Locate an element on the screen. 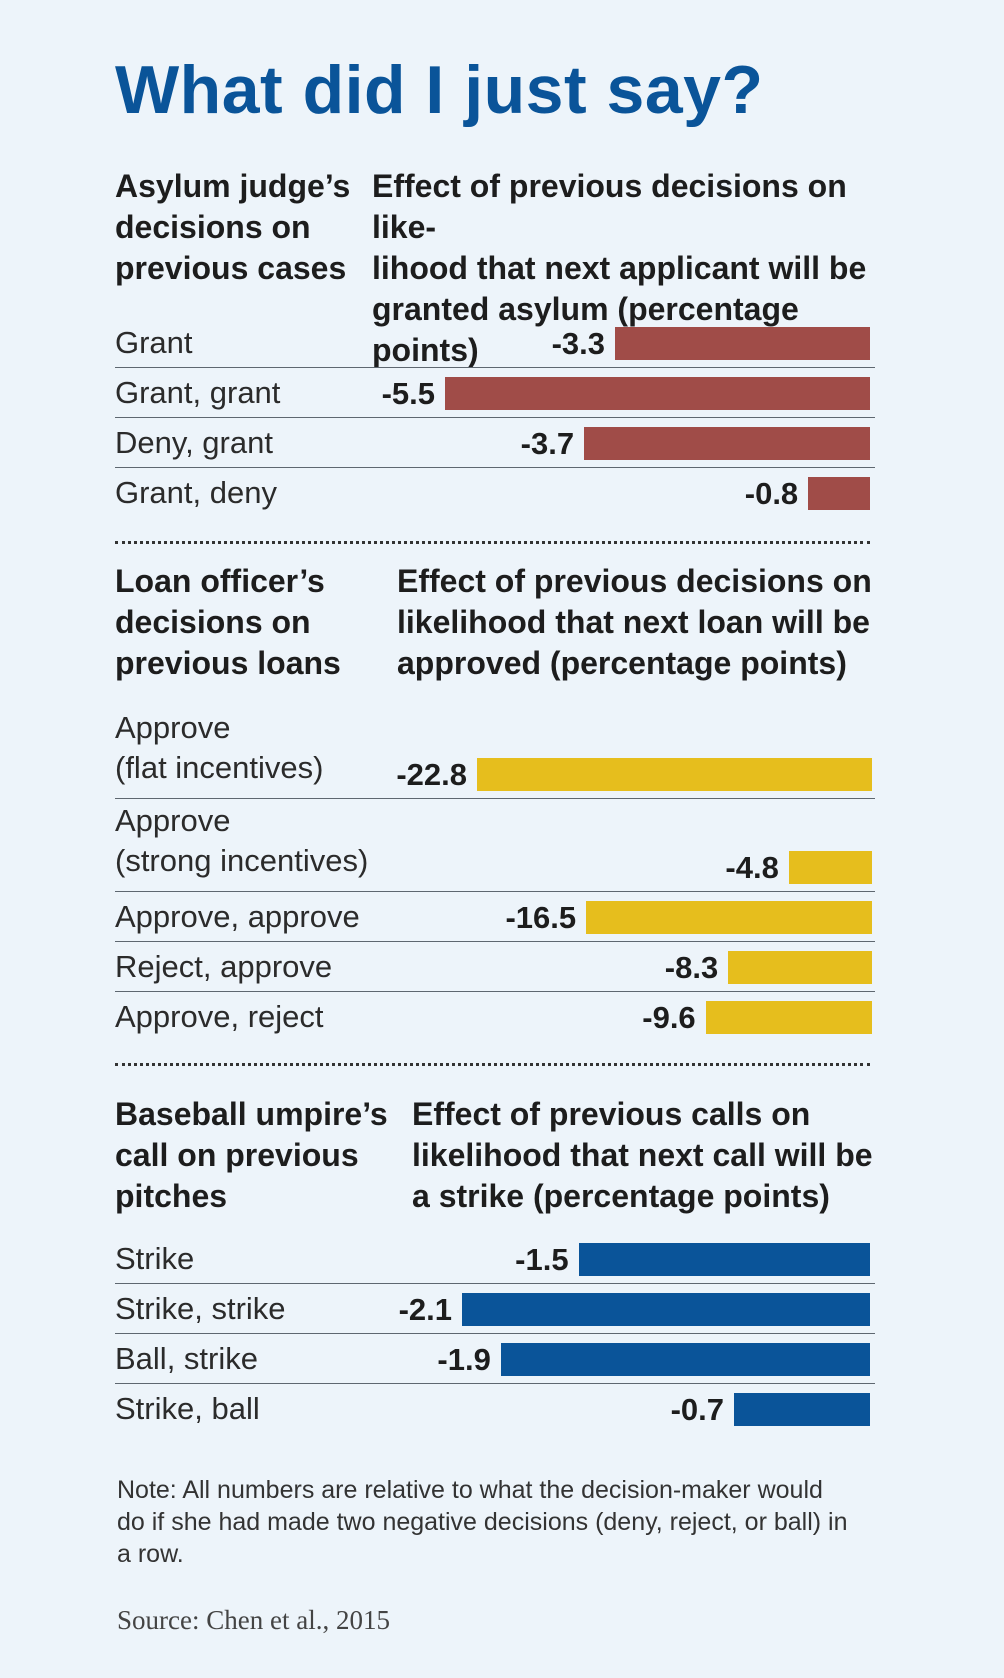 The width and height of the screenshot is (1004, 1678). asylum-row-label: Deny, grant is located at coordinates (194, 442).